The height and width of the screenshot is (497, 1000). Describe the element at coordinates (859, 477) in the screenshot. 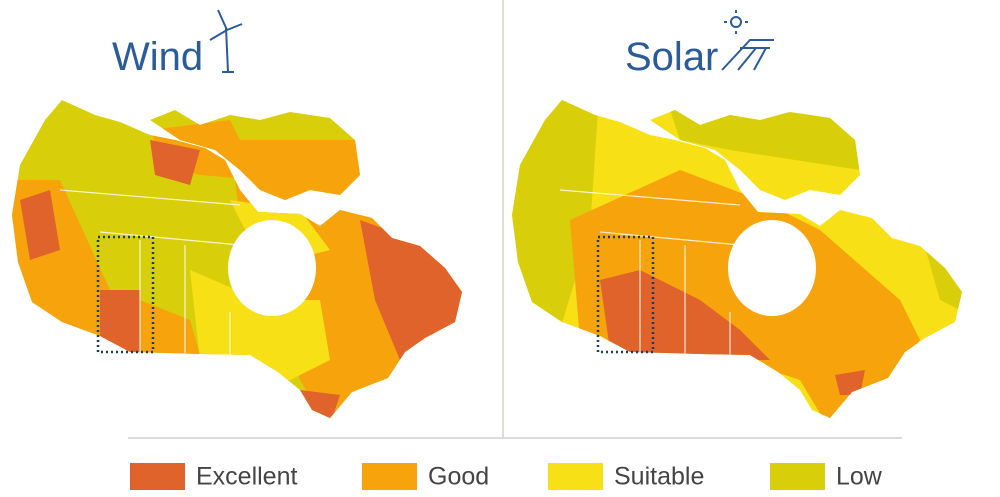

I see `legend-label: Low` at that location.